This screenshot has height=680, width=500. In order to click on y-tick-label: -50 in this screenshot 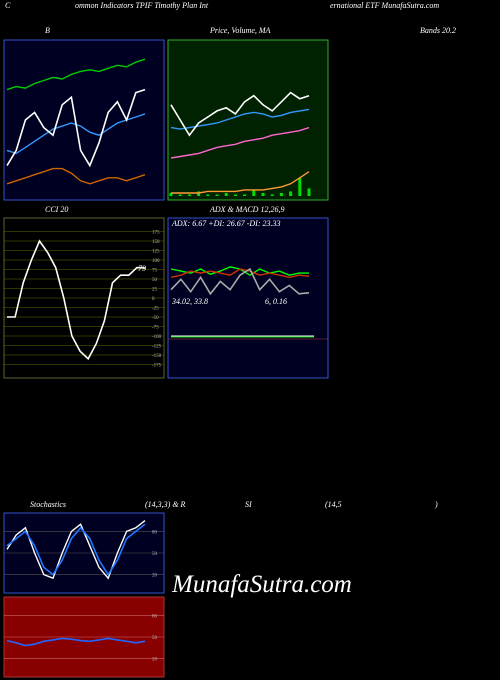, I will do `click(155, 318)`.